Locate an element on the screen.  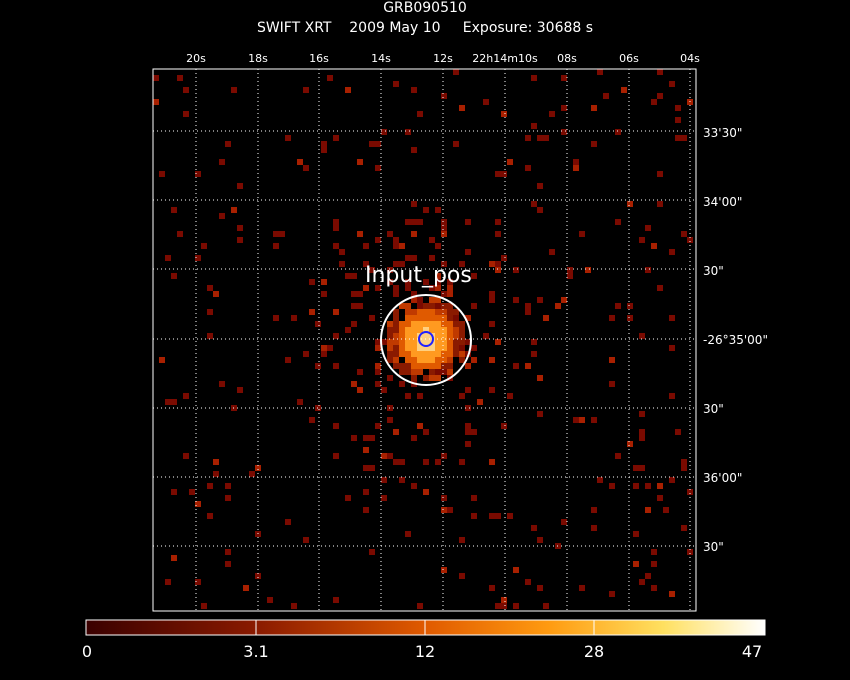
ra-tick-label: 20s is located at coordinates (196, 58).